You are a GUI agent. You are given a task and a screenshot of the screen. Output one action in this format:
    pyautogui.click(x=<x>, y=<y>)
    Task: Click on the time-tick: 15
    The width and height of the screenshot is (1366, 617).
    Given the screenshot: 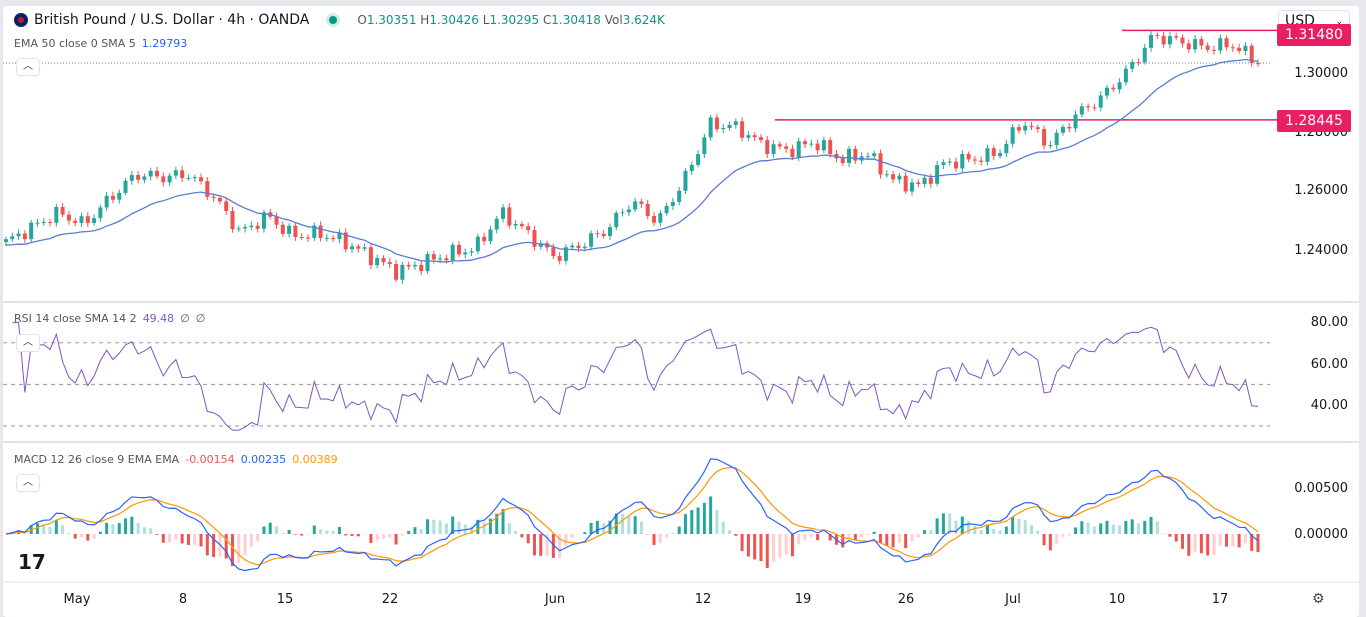 What is the action you would take?
    pyautogui.click(x=285, y=599)
    